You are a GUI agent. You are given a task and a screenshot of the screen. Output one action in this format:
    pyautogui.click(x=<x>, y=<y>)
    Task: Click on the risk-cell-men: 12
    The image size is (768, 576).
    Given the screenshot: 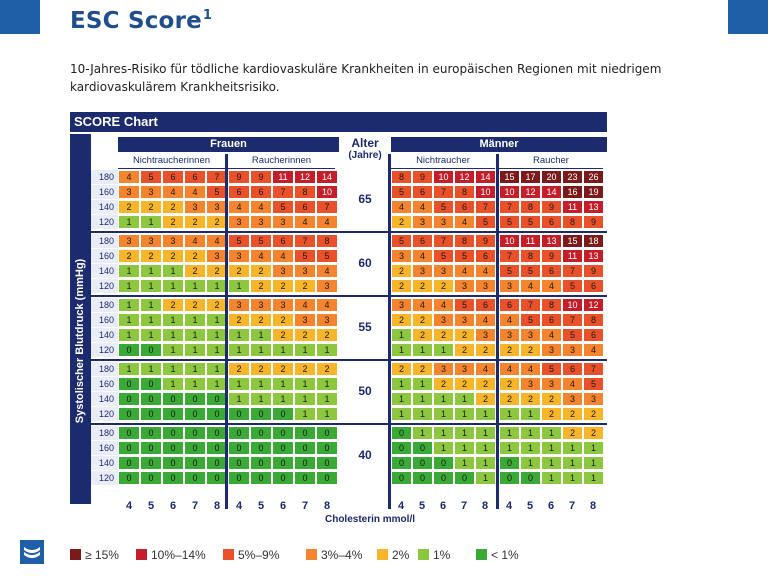 What is the action you would take?
    pyautogui.click(x=593, y=305)
    